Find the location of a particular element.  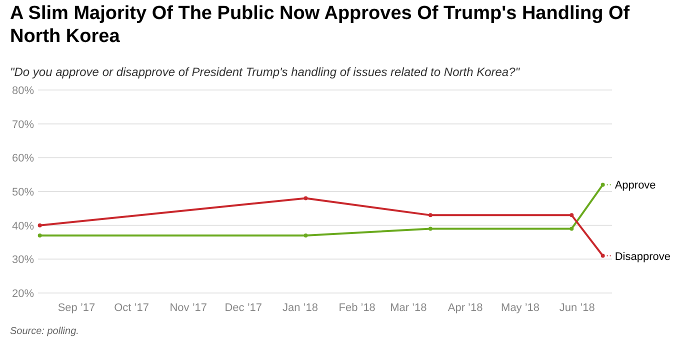

x-tick-label: Jan ’18 is located at coordinates (300, 308).